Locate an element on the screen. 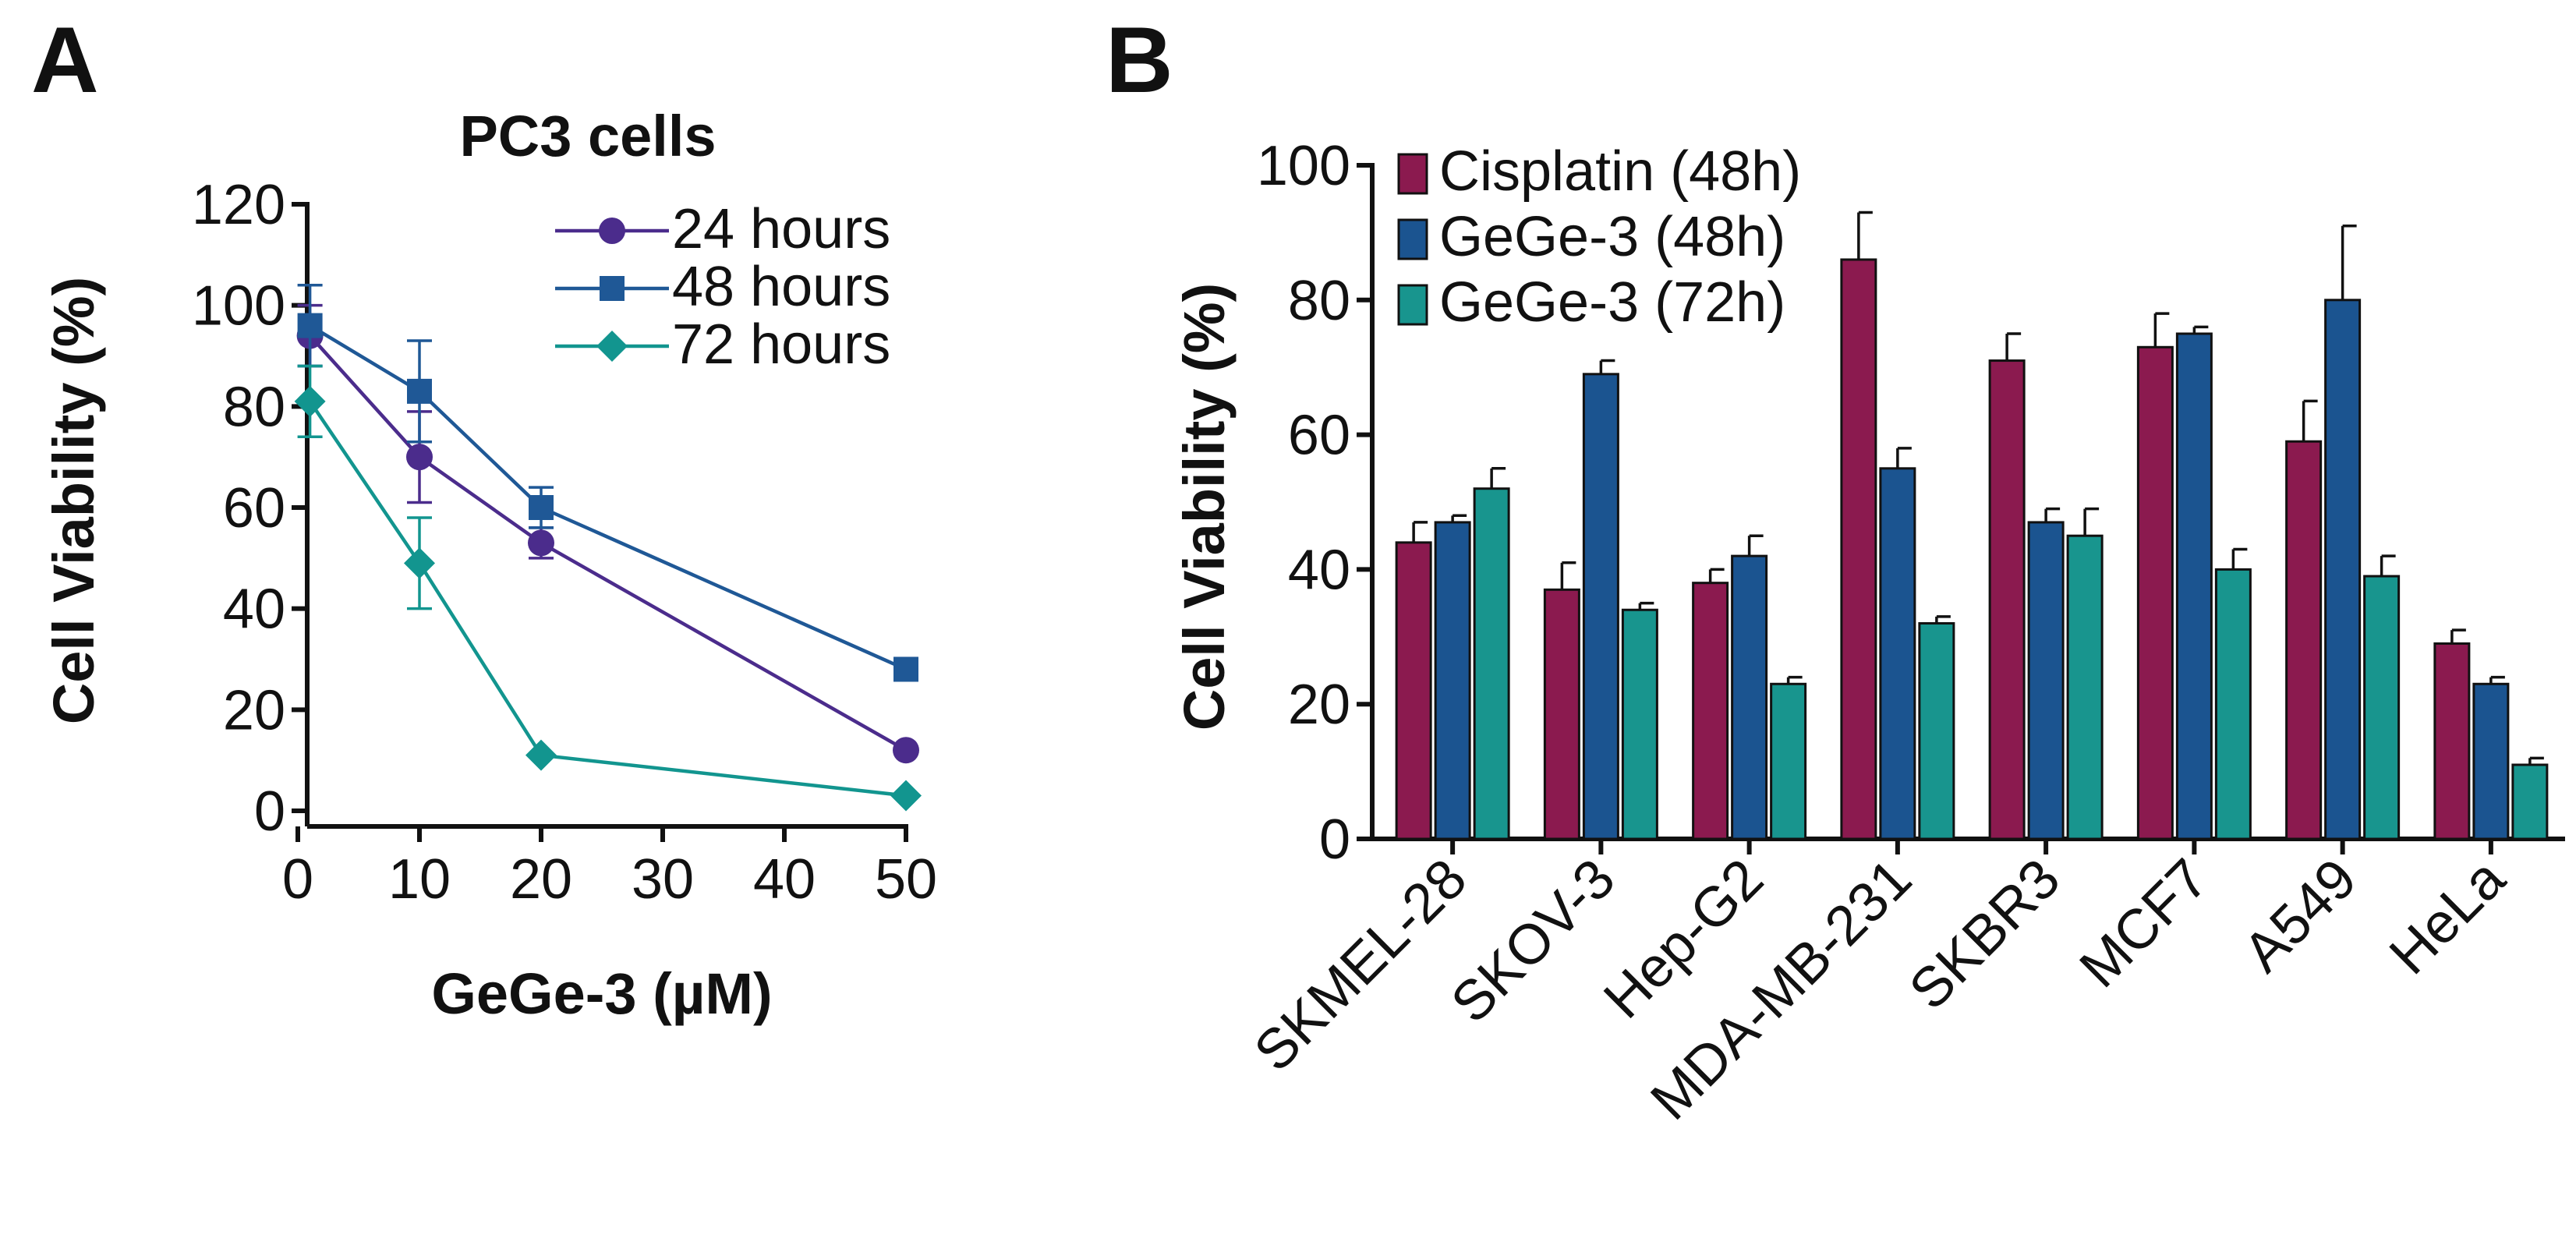 The width and height of the screenshot is (2576, 1256). chart-a-legend-item-2: 48 hours is located at coordinates (722, 287).